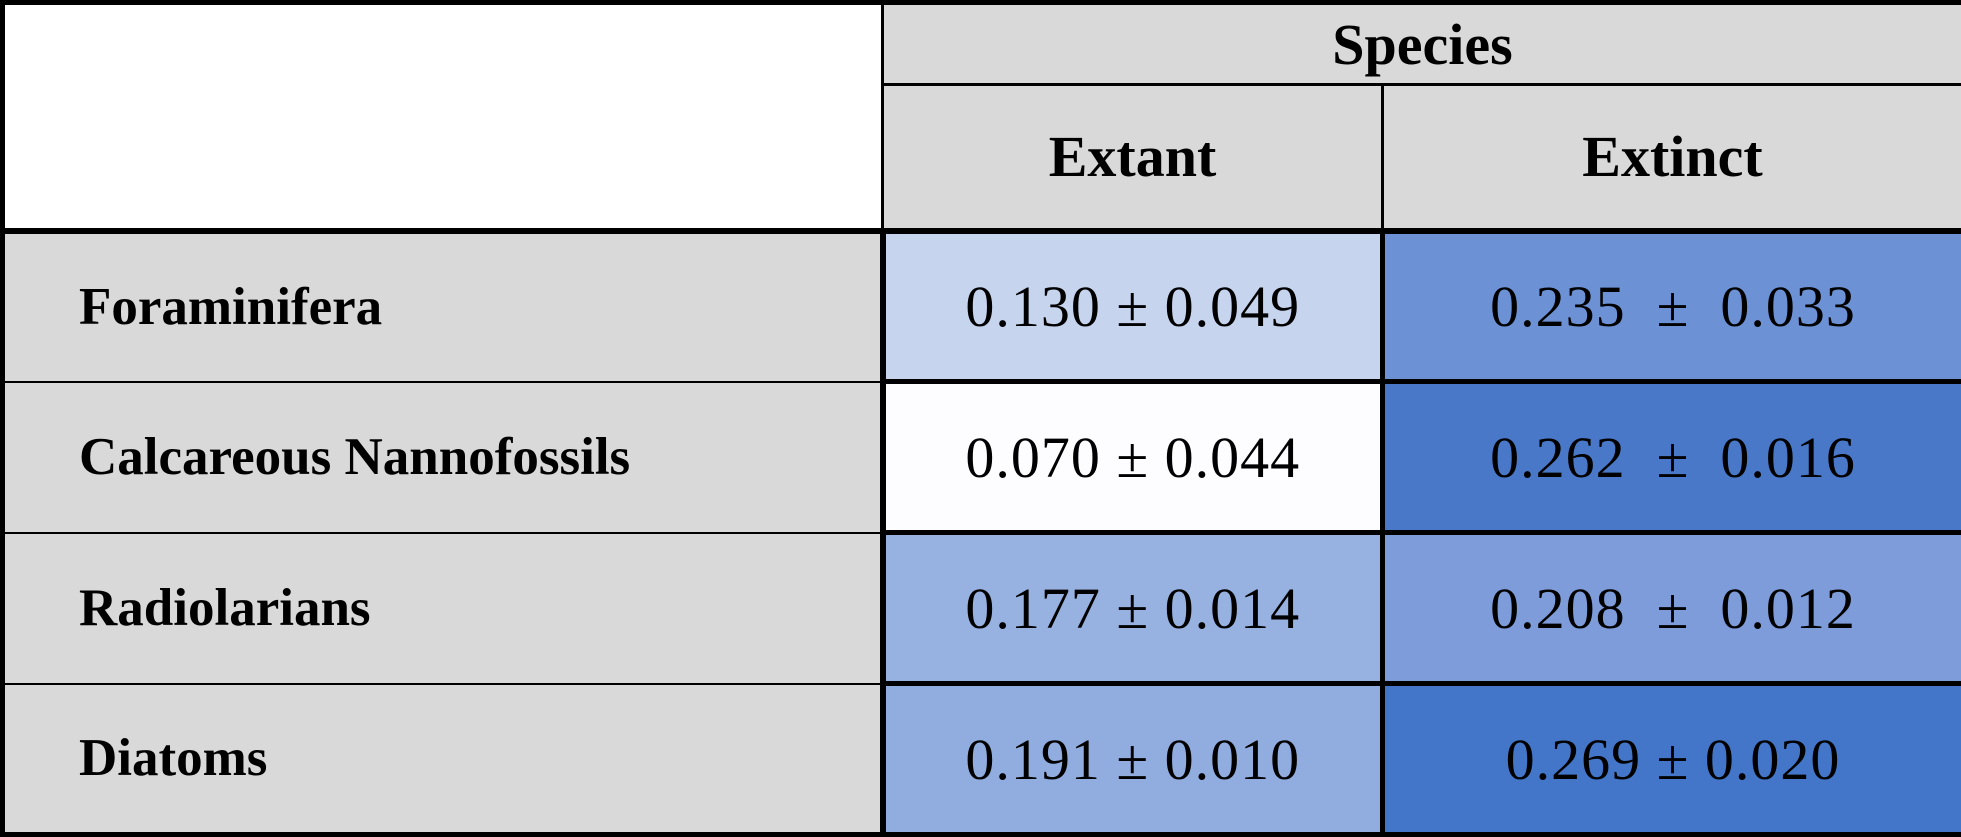 The width and height of the screenshot is (1961, 837). What do you see at coordinates (444, 608) in the screenshot?
I see `row-label-radiolarians: Radiolarians` at bounding box center [444, 608].